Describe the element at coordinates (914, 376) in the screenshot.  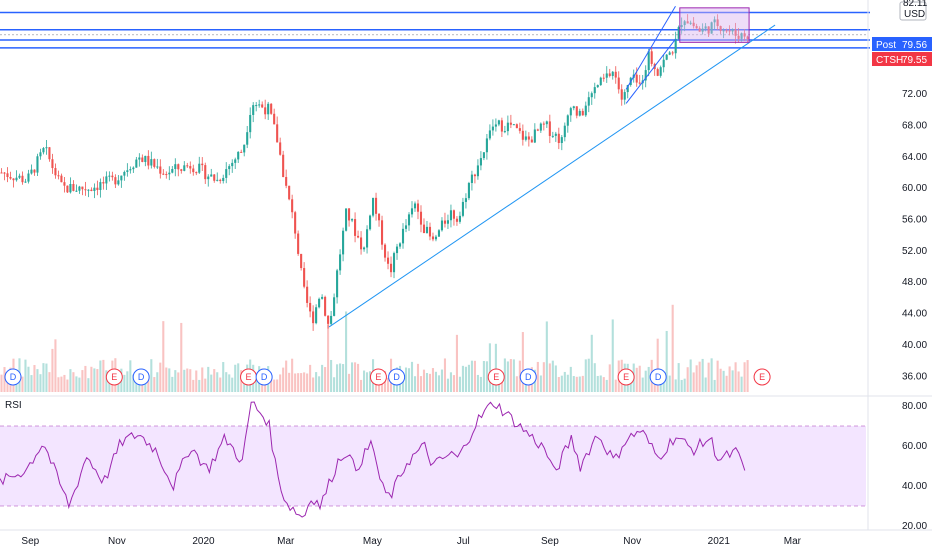
I see `price-axis-tick-label: 36.00` at that location.